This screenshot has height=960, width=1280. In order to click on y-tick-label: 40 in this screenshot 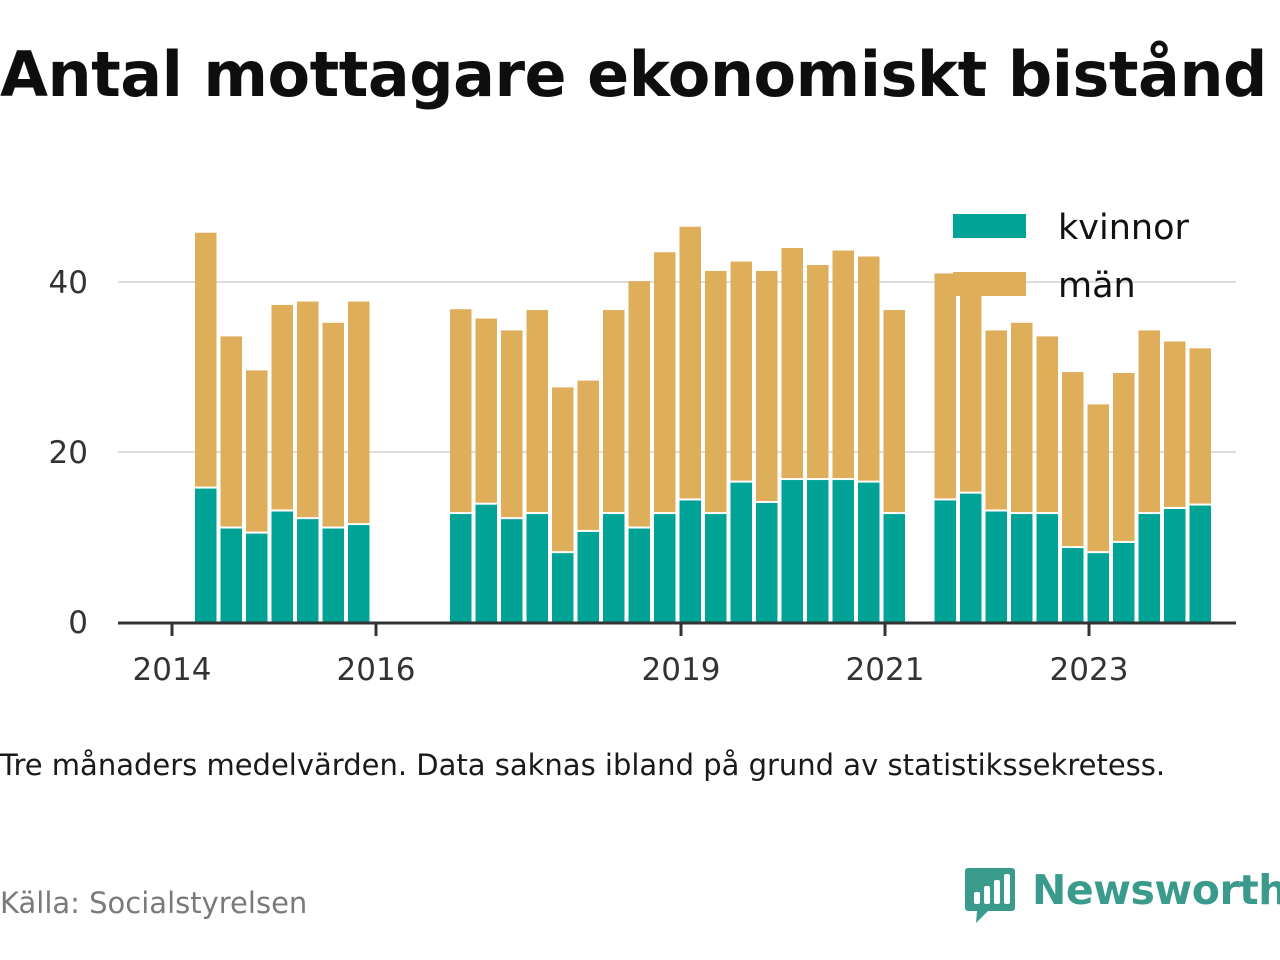, I will do `click(68, 283)`.